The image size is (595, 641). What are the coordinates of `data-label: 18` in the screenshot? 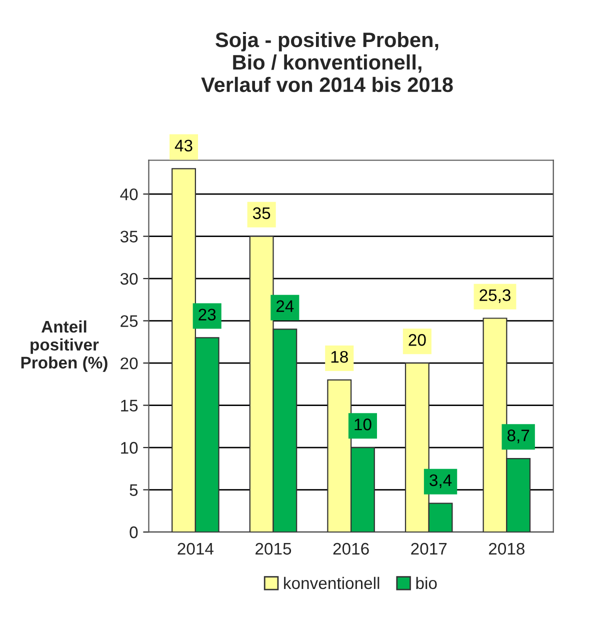 It's located at (339, 356).